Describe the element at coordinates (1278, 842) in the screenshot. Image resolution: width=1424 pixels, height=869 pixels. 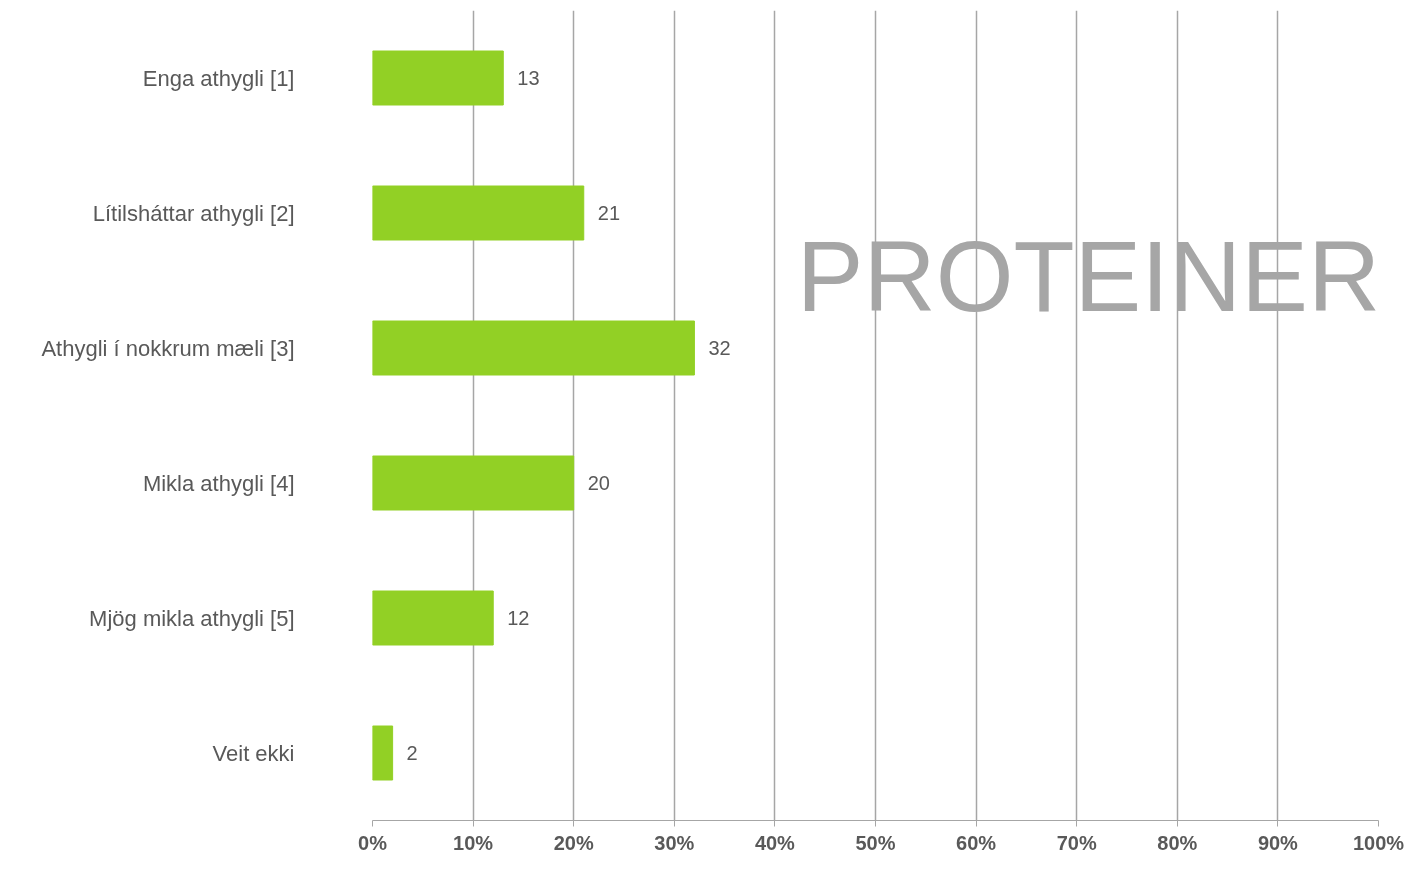
I see `x-tick-label: 90%` at that location.